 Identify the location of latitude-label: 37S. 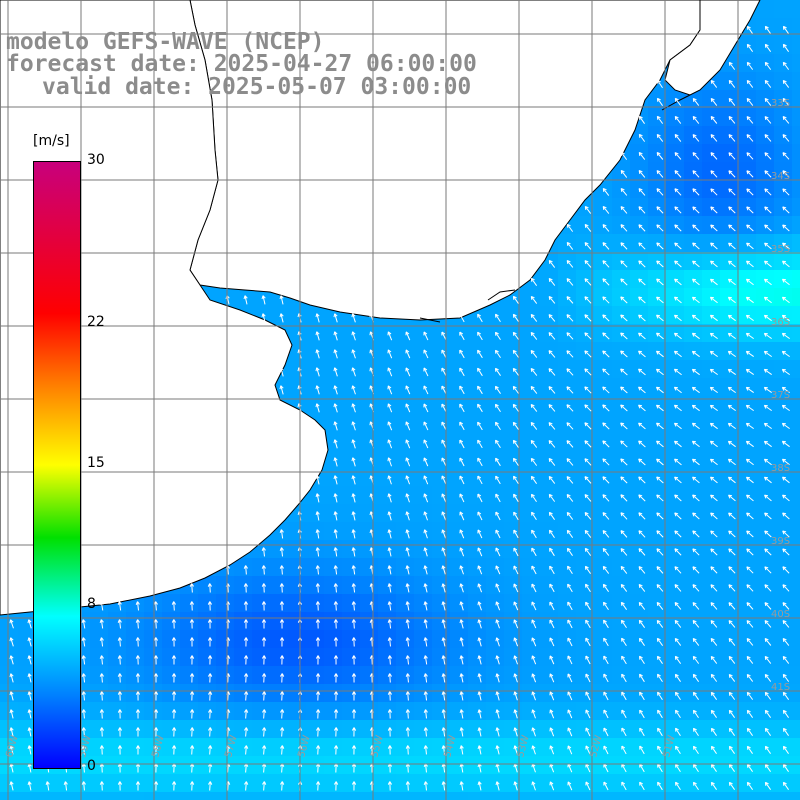
(780, 395).